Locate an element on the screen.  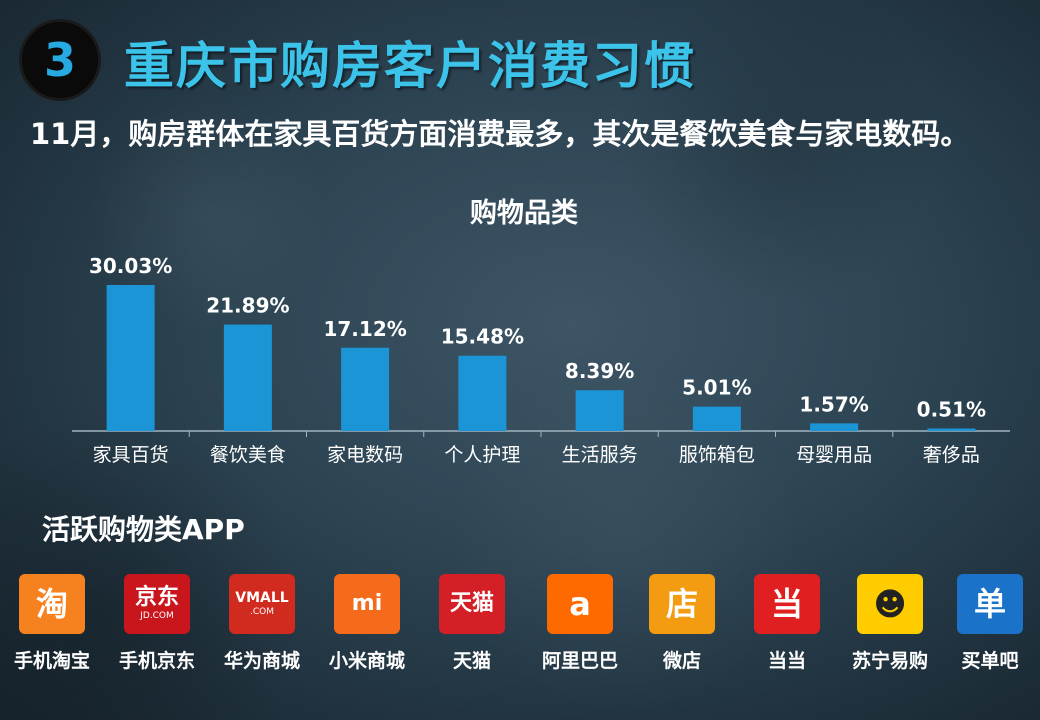
app-icon-glyph: a is located at coordinates (580, 604).